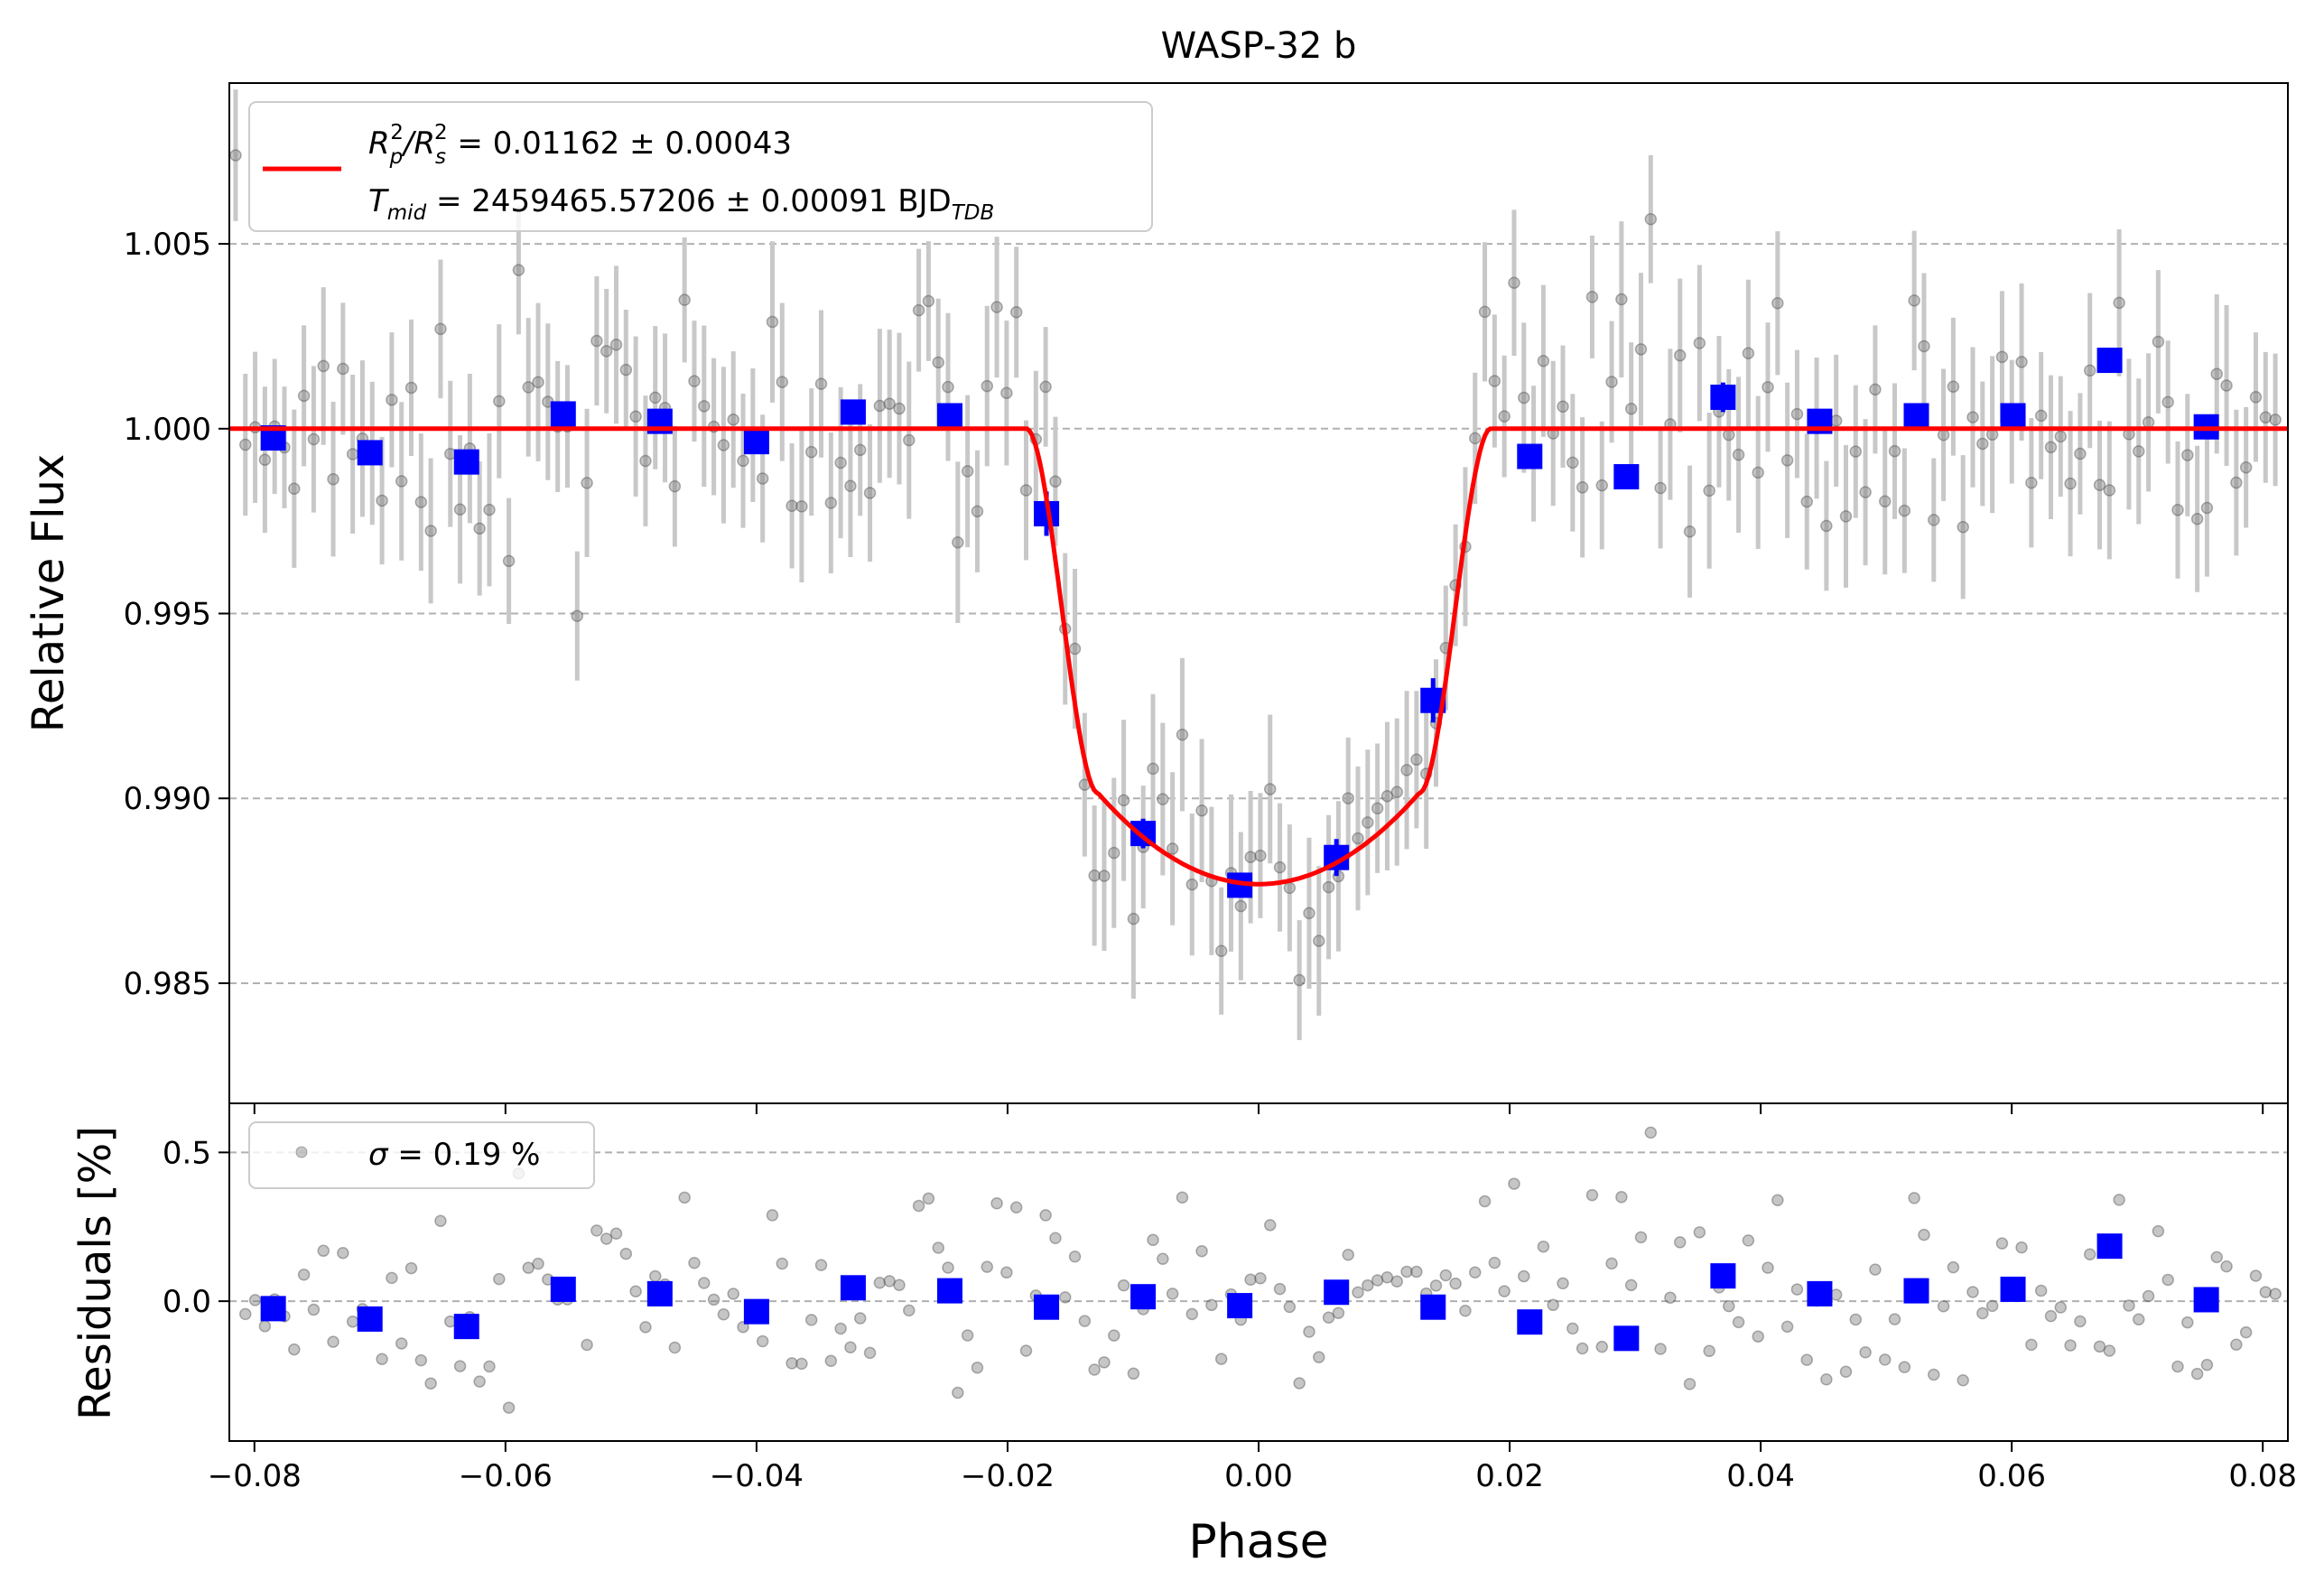 This screenshot has height=1590, width=2324. What do you see at coordinates (506, 1476) in the screenshot?
I see `x-tick-label: −0.06` at bounding box center [506, 1476].